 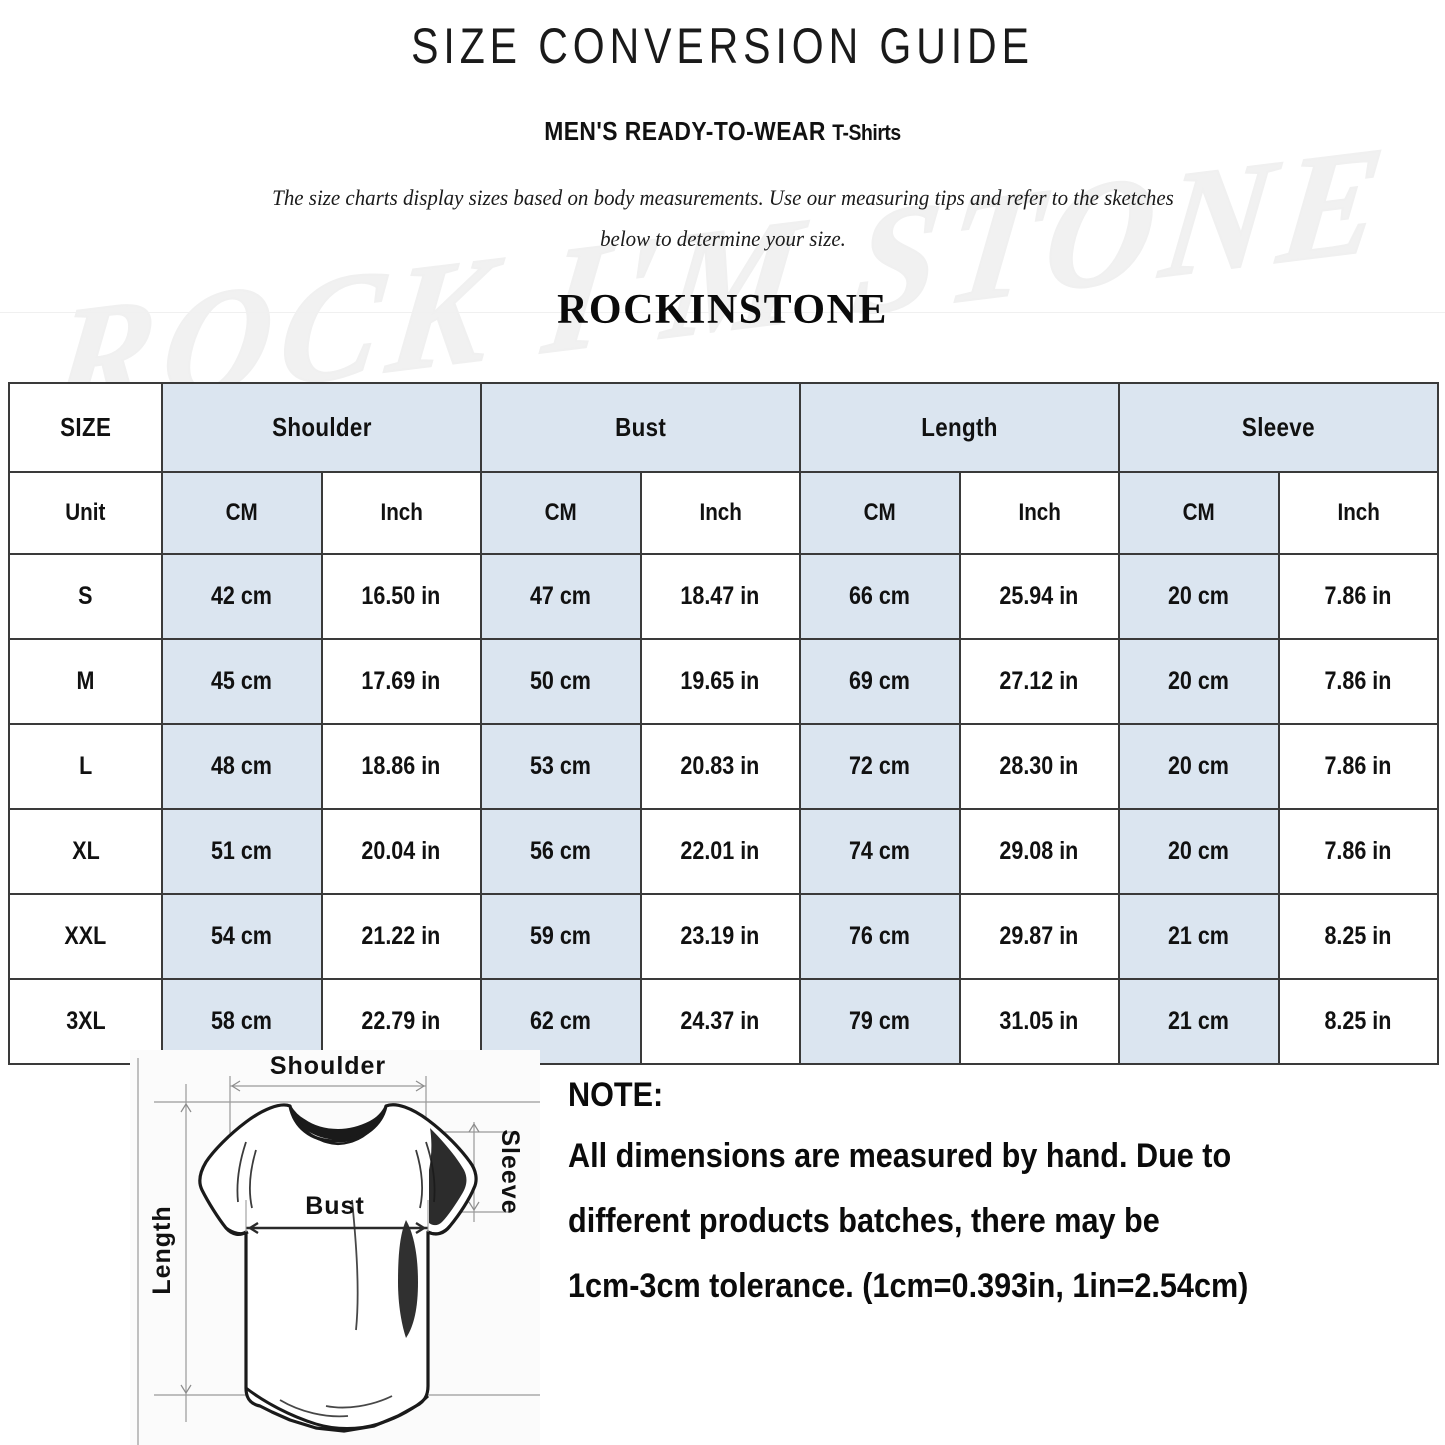 What do you see at coordinates (510, 1171) in the screenshot?
I see `diagram-label-sleeve: Sleeve` at bounding box center [510, 1171].